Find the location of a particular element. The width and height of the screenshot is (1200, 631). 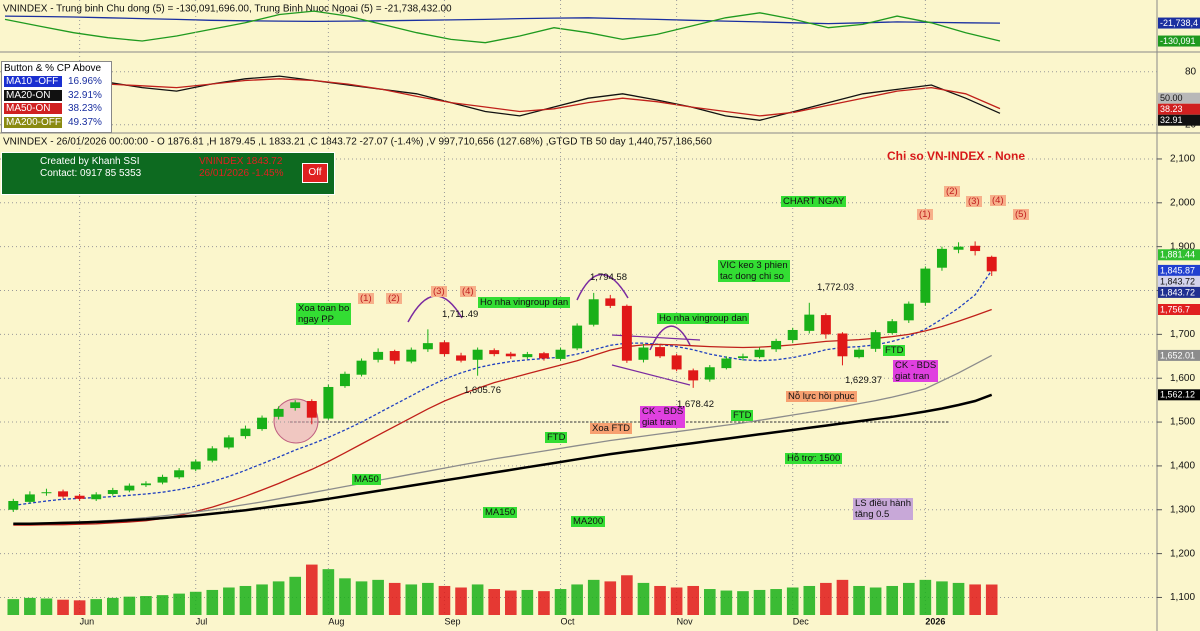

y-tick-label: 80 is located at coordinates (1191, 71).